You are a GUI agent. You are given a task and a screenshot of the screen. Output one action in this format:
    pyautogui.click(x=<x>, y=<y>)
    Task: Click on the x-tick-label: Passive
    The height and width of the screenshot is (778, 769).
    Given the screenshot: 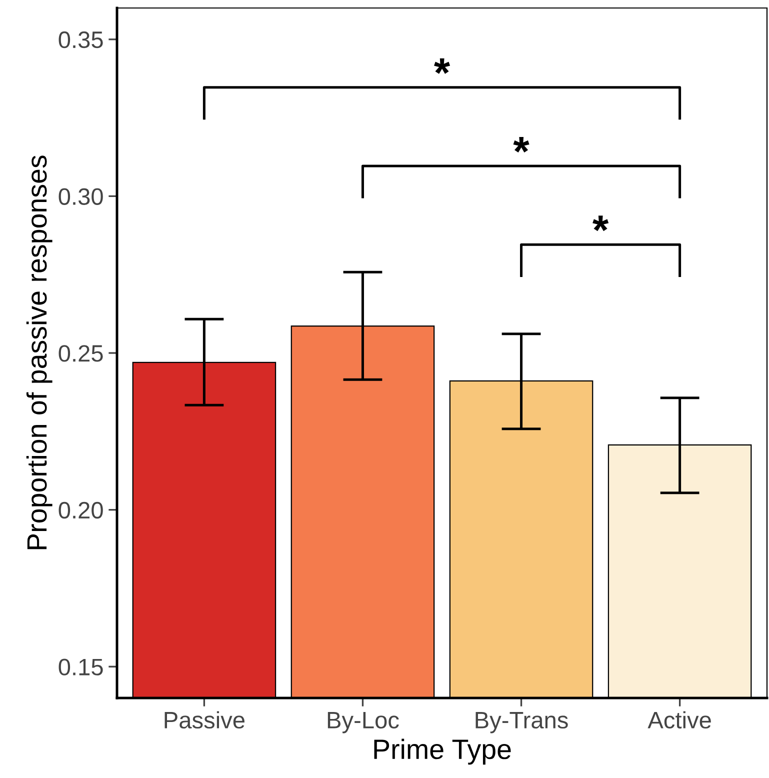 What is the action you would take?
    pyautogui.click(x=204, y=720)
    